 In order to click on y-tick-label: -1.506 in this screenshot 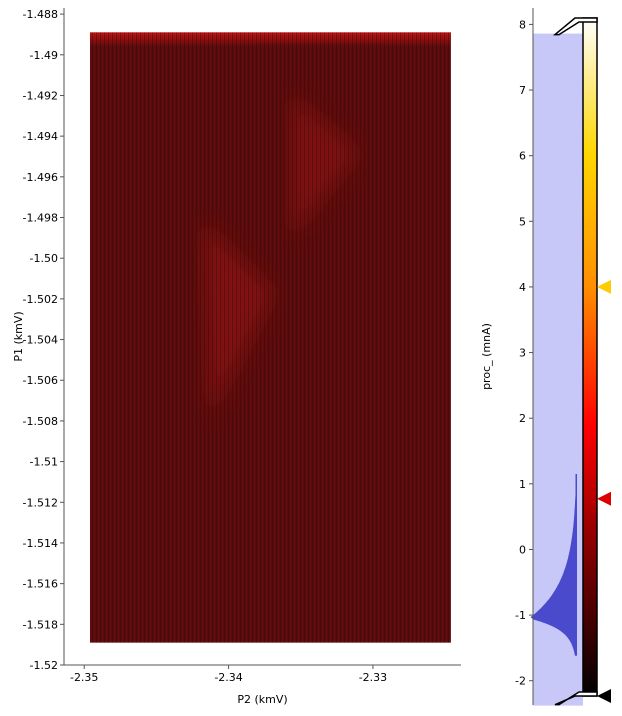, I will do `click(40, 380)`.